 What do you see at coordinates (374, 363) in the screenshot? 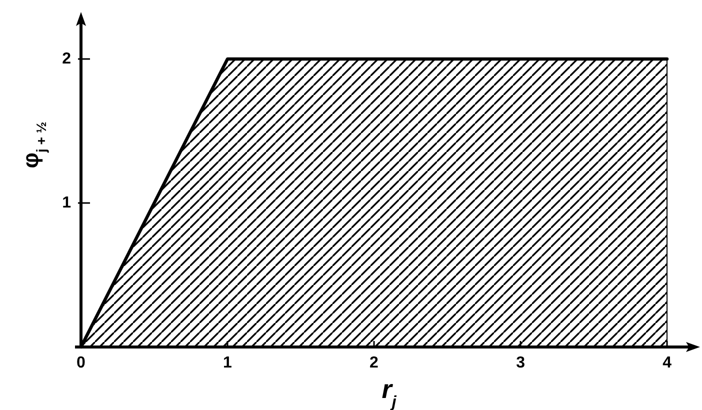
I see `x-tick-label: 2` at bounding box center [374, 363].